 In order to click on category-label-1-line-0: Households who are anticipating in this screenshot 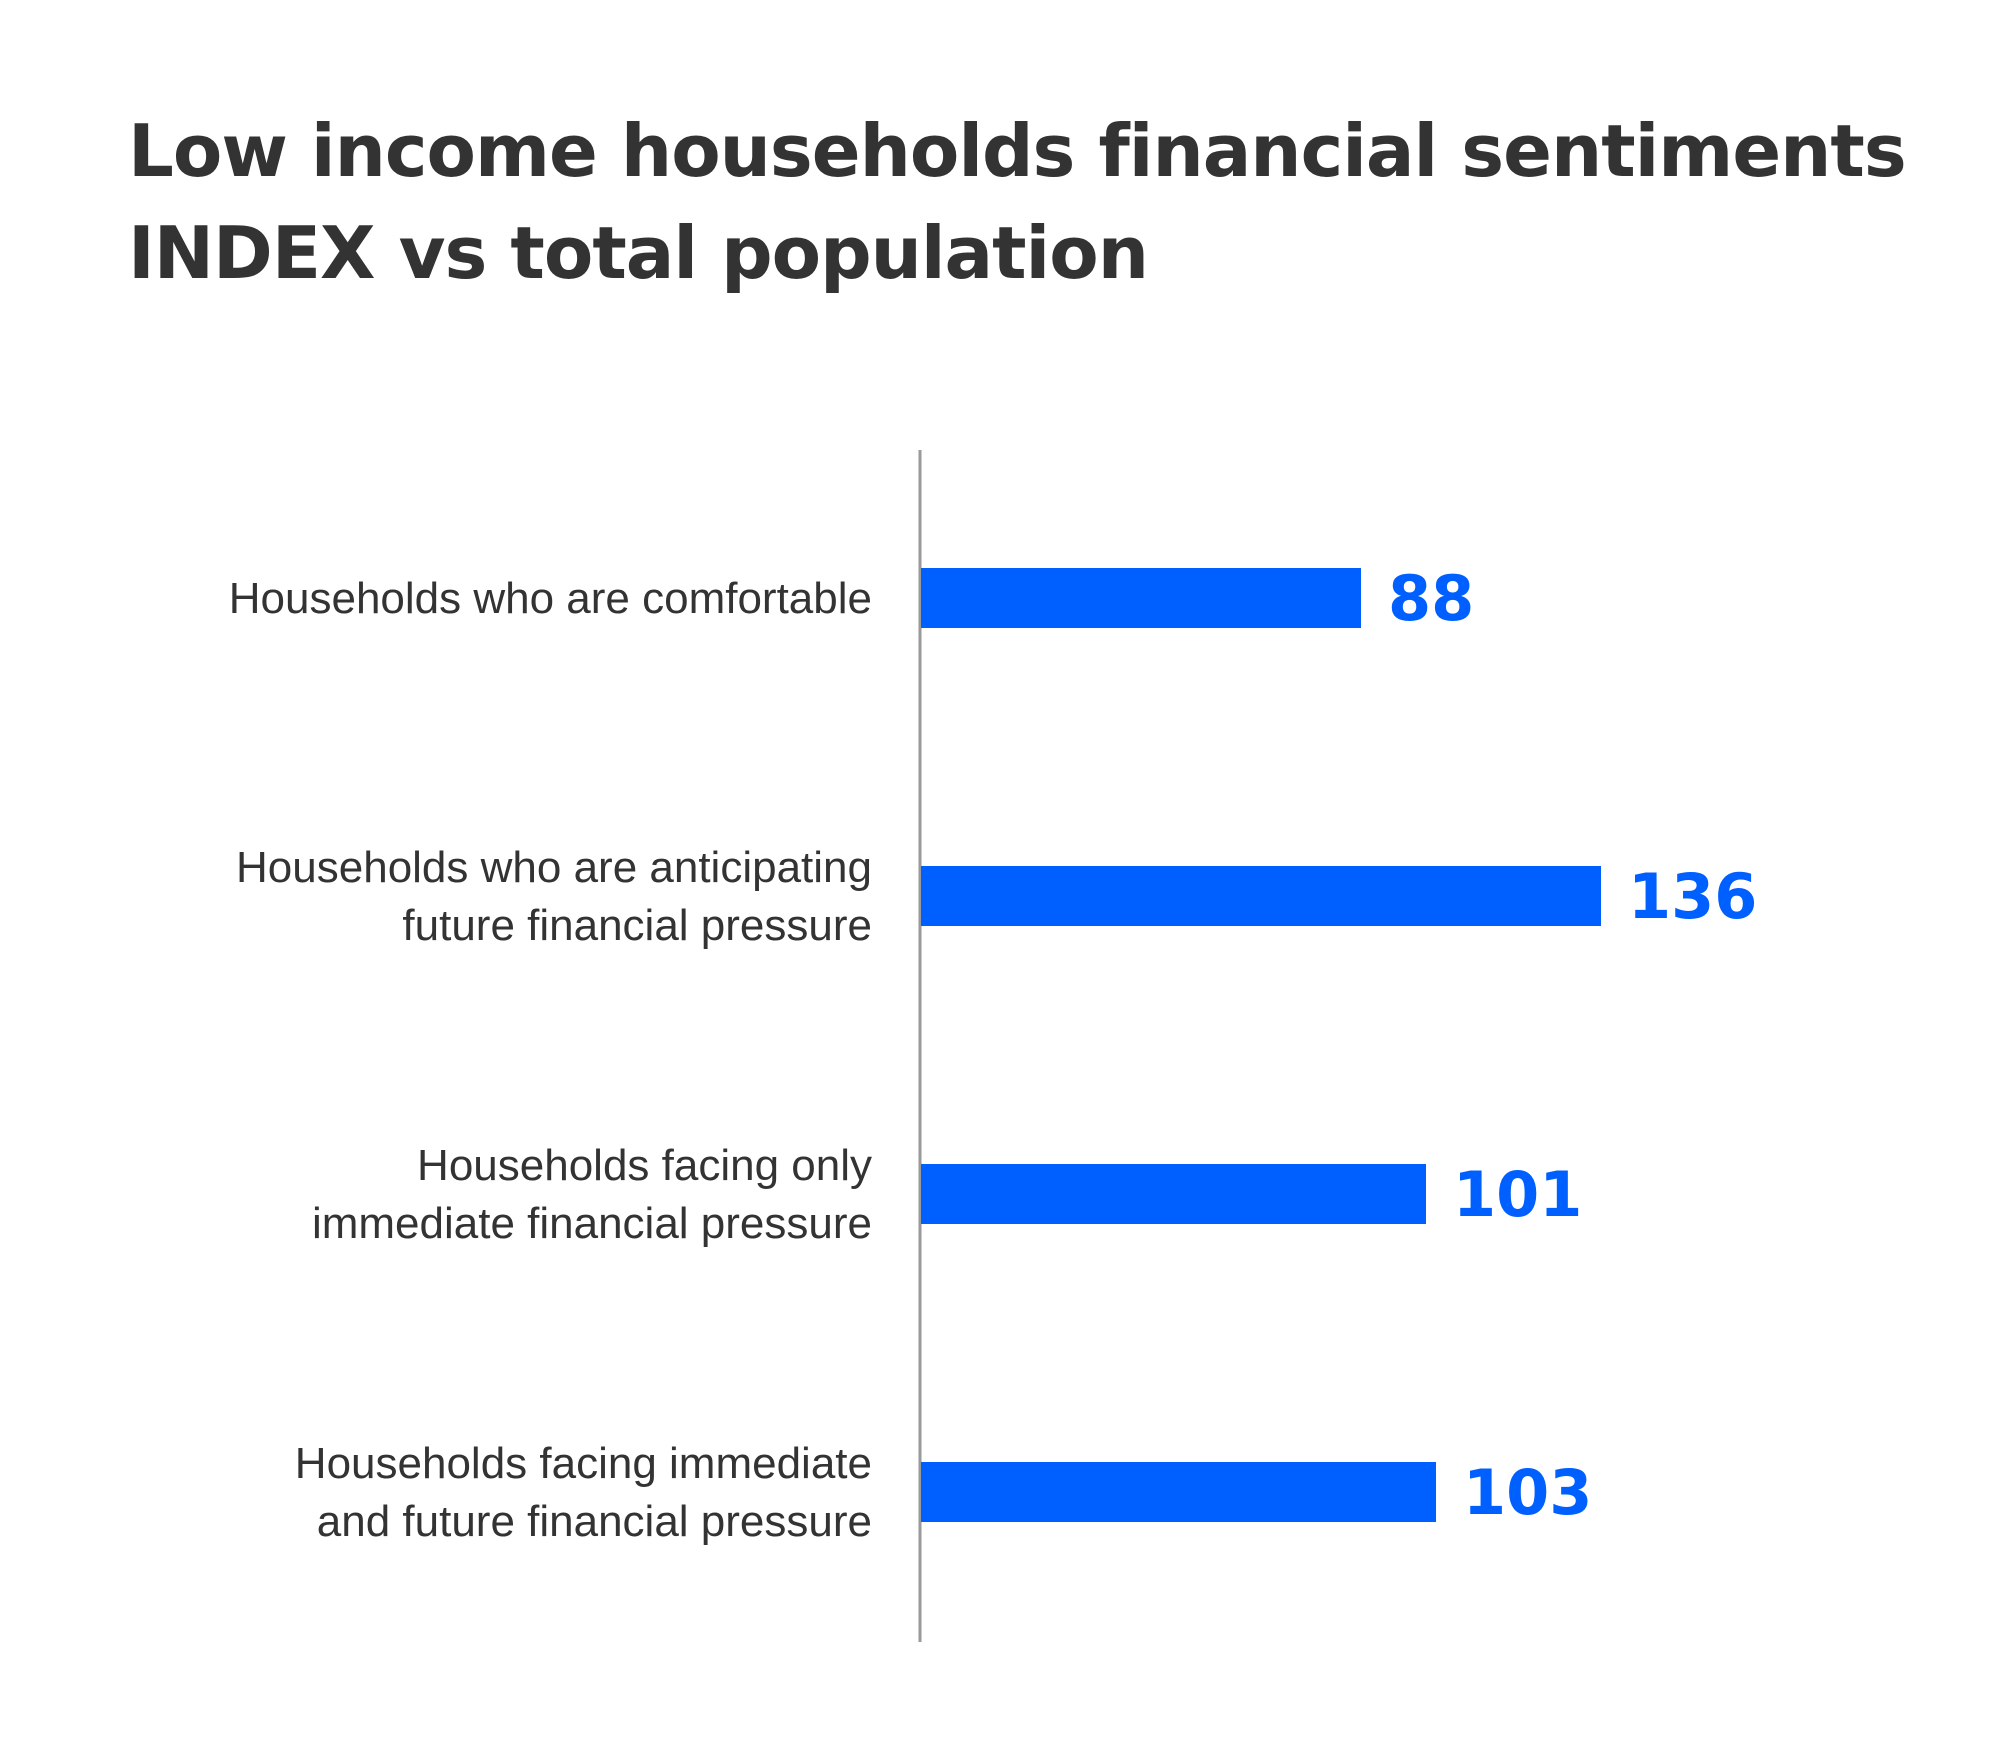, I will do `click(554, 867)`.